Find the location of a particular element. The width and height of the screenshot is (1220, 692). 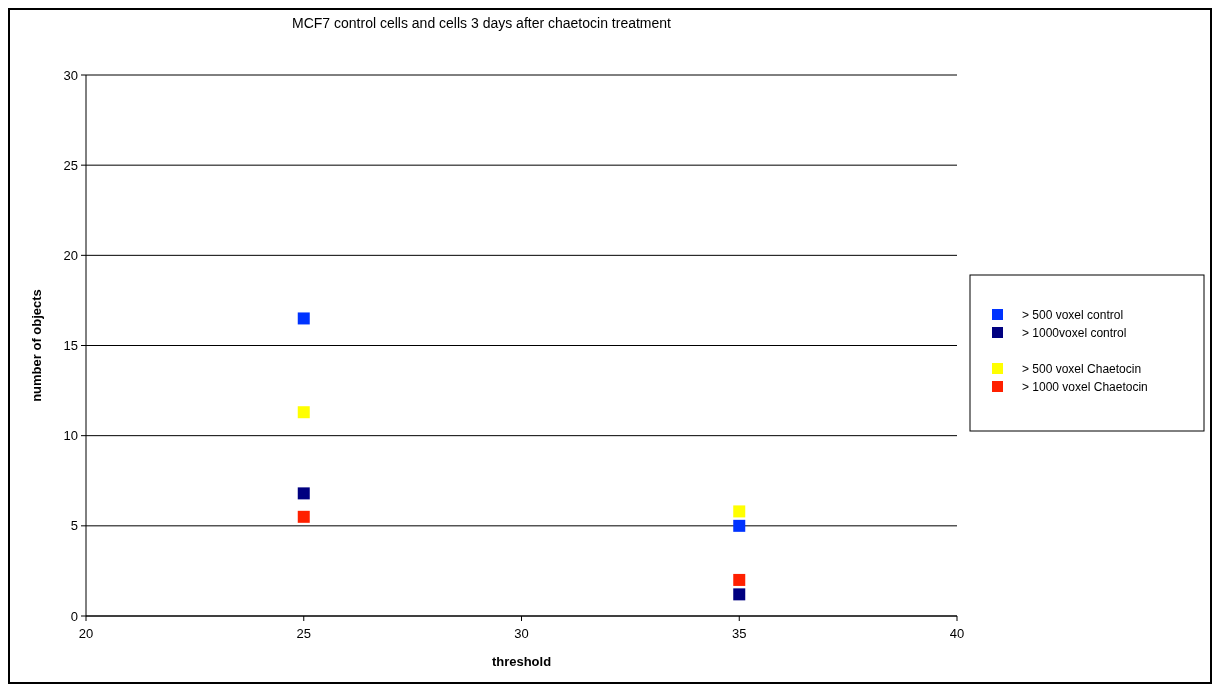

legend-label: > 500 voxel Chaetocin is located at coordinates (1082, 369).